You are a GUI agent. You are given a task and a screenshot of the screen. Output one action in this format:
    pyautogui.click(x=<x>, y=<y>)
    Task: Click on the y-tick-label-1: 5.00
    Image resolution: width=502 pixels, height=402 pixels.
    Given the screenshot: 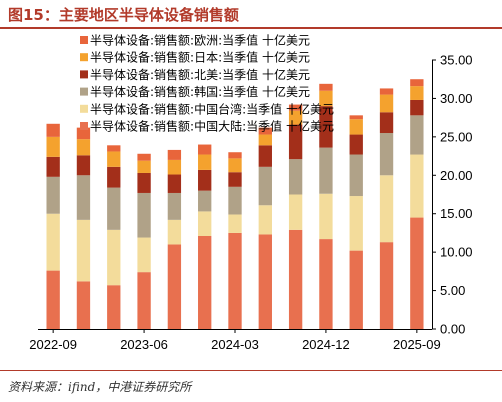 What is the action you would take?
    pyautogui.click(x=452, y=290)
    